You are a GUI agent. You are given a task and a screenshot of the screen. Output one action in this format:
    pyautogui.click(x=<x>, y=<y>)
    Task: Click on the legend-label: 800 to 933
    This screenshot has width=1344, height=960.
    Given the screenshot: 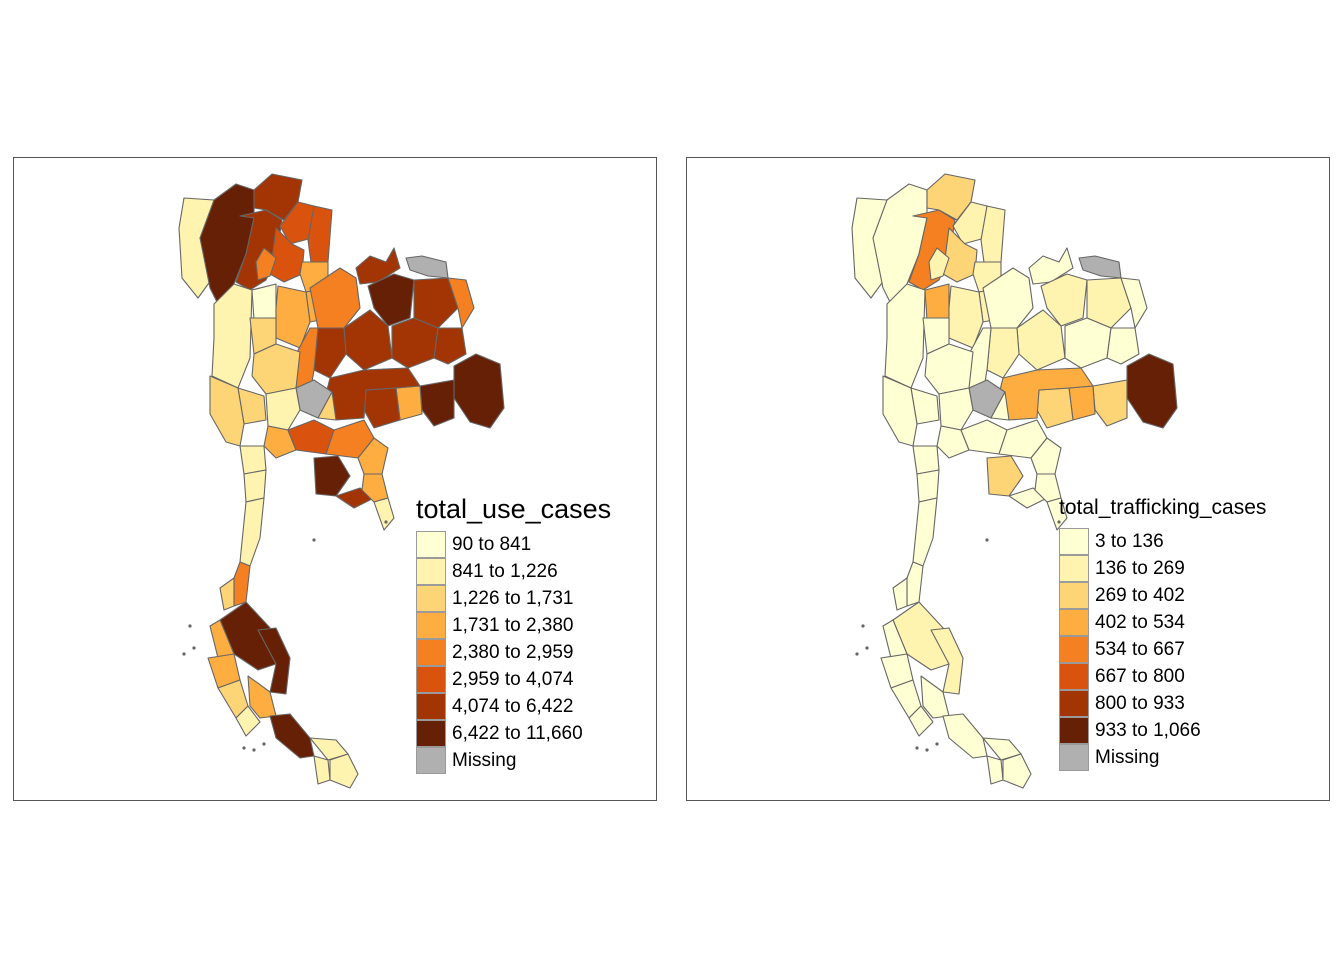 What is the action you would take?
    pyautogui.click(x=1140, y=703)
    